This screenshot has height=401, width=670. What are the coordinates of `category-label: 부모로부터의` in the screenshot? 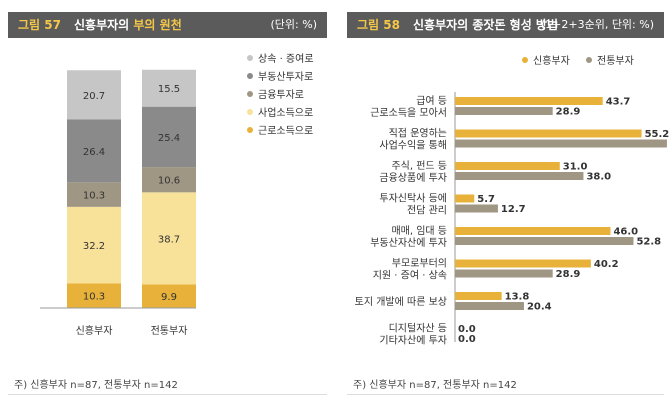 It's located at (419, 264).